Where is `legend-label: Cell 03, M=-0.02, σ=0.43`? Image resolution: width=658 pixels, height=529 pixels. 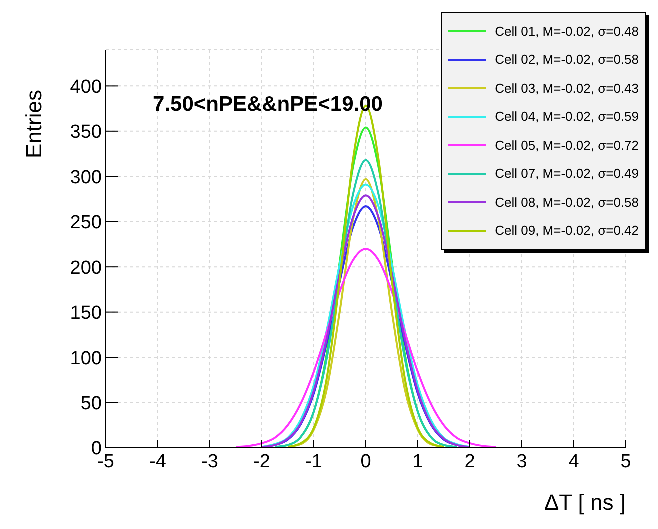 legend-label: Cell 03, M=-0.02, σ=0.43 is located at coordinates (567, 88).